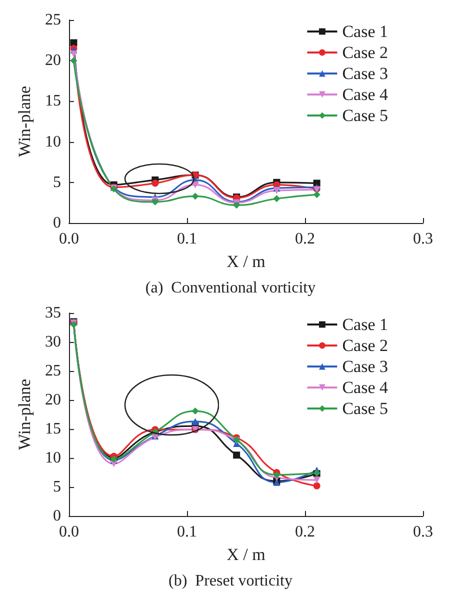 This screenshot has height=602, width=461. What do you see at coordinates (230, 288) in the screenshot?
I see `text: (a) Conventional vorticity` at bounding box center [230, 288].